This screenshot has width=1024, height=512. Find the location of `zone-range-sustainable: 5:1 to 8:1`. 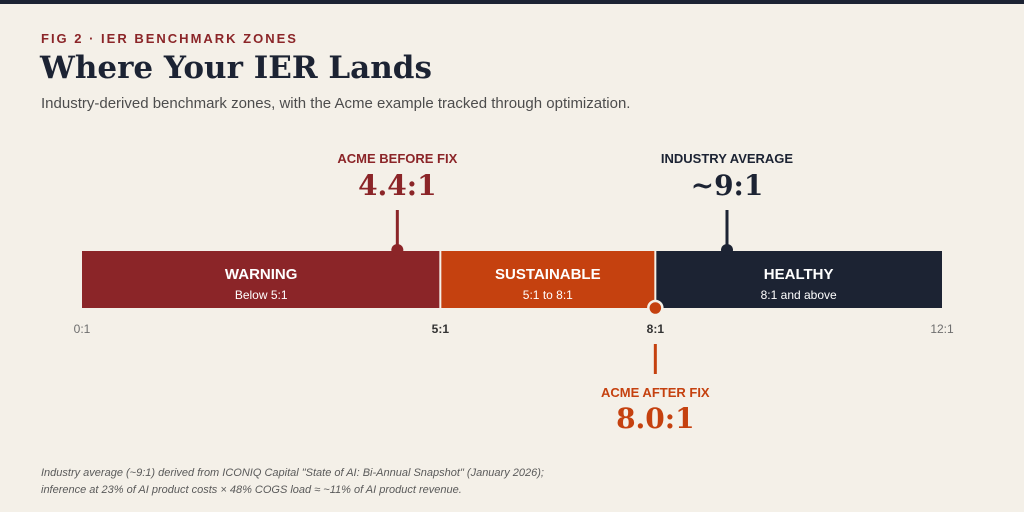

zone-range-sustainable: 5:1 to 8:1 is located at coordinates (548, 295).